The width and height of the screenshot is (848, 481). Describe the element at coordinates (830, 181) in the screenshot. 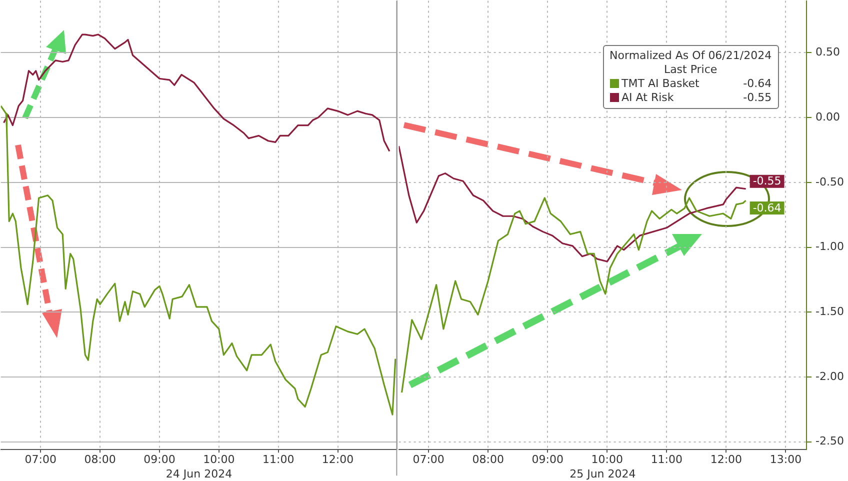

I see `y-tick-label: -0.50` at that location.